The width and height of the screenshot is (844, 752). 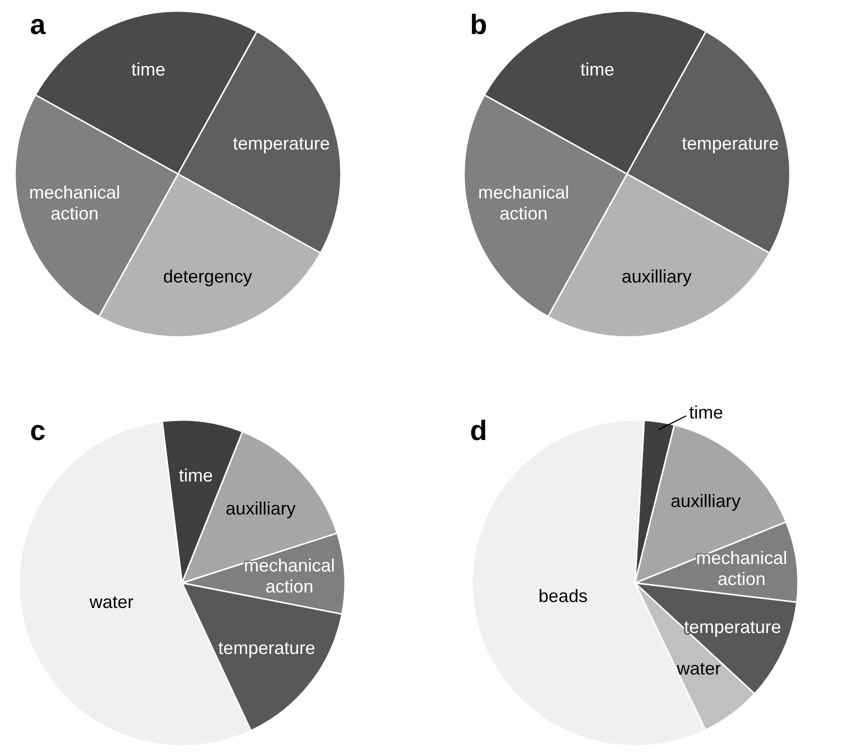 What do you see at coordinates (38, 430) in the screenshot?
I see `chart-title: c` at bounding box center [38, 430].